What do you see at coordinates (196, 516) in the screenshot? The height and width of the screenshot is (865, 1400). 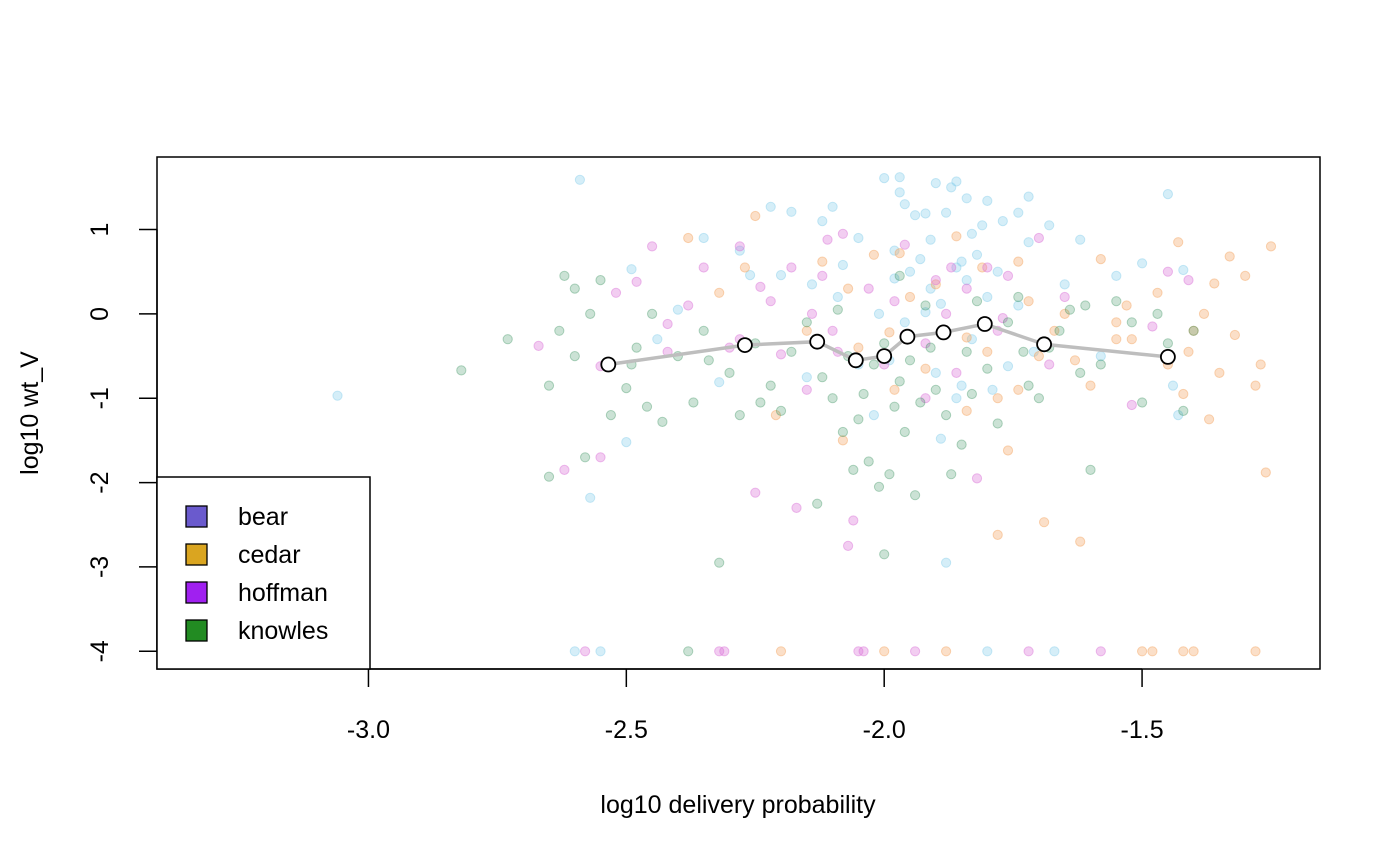 I see `legend-swatch-bear` at bounding box center [196, 516].